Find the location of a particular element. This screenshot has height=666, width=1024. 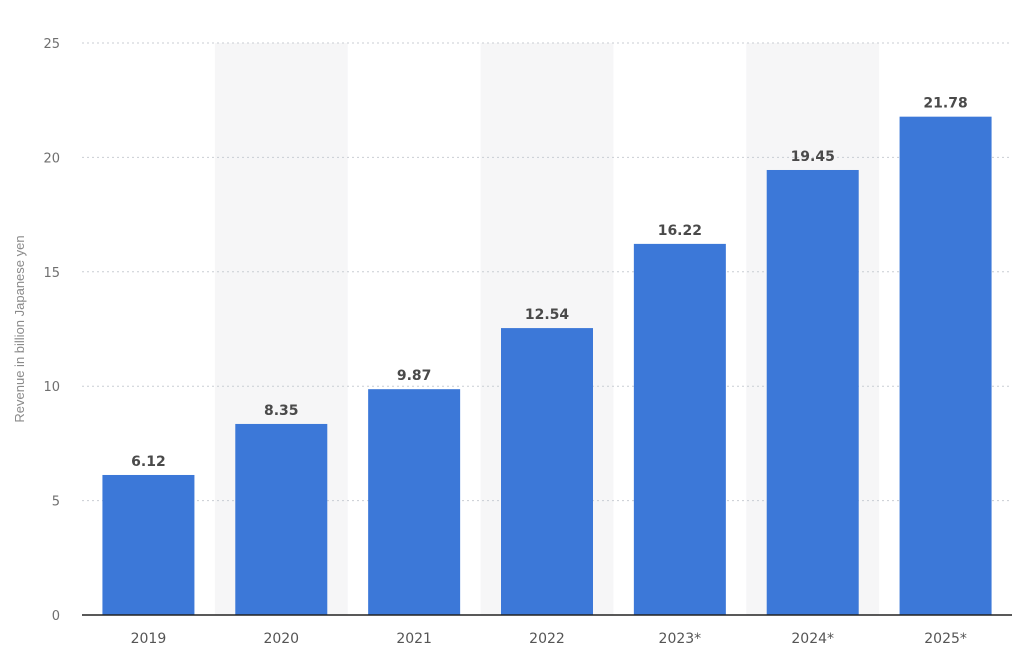

y-axis-ticks: 0 5 10 15 20 25 is located at coordinates (51, 330).